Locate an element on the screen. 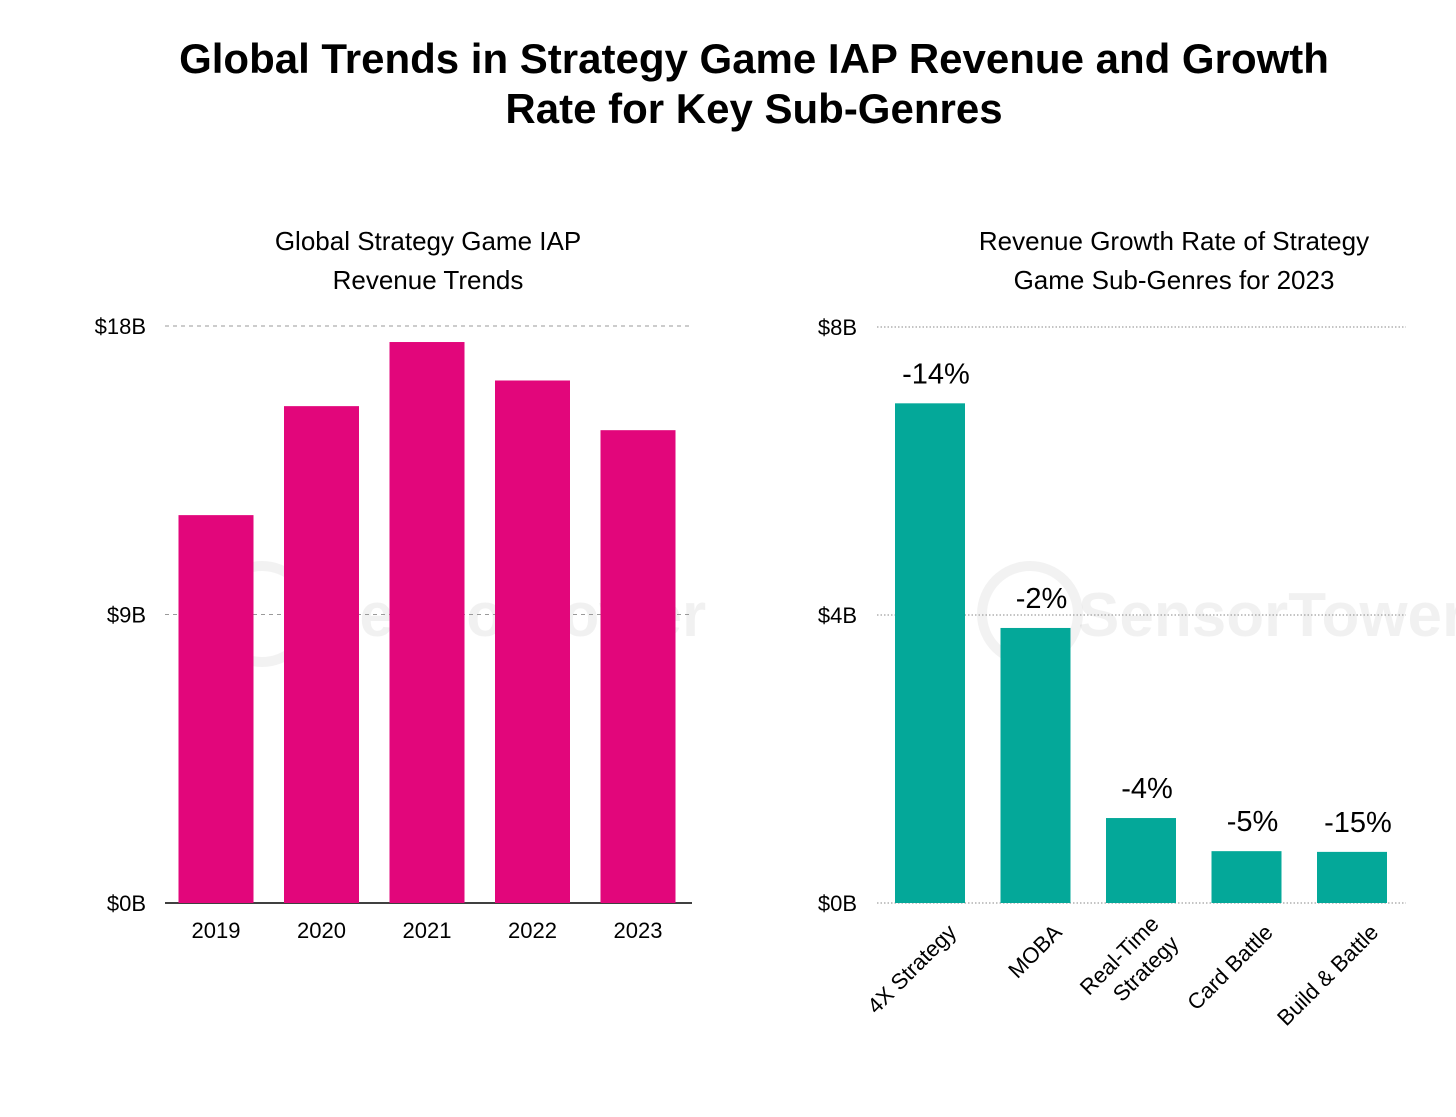  right-y-tick-label: $8B is located at coordinates (837, 327).